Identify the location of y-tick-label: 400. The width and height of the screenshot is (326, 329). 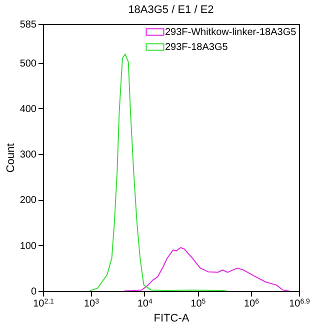
(28, 109).